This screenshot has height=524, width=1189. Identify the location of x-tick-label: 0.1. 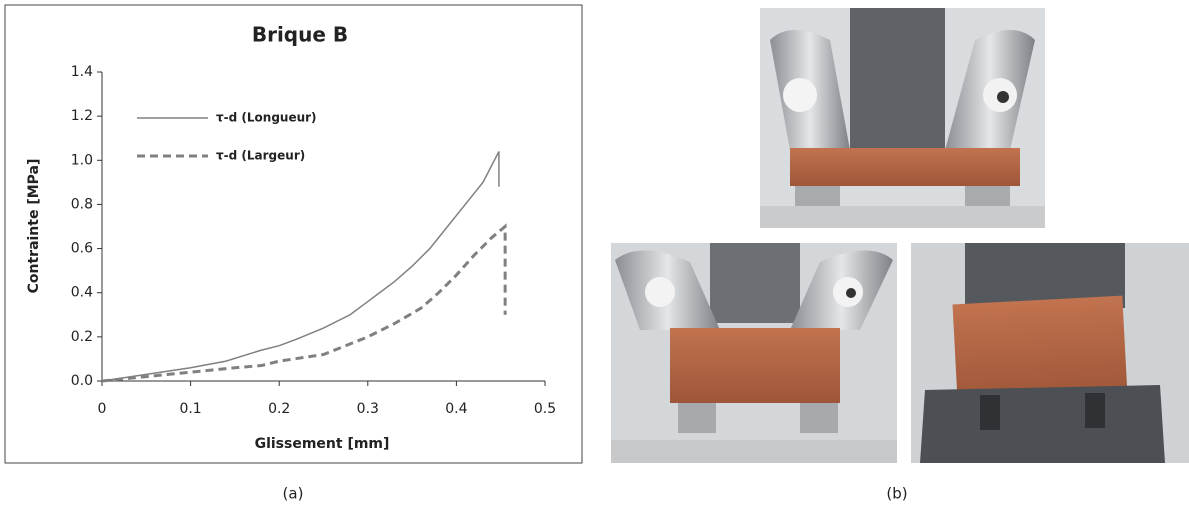
(190, 409).